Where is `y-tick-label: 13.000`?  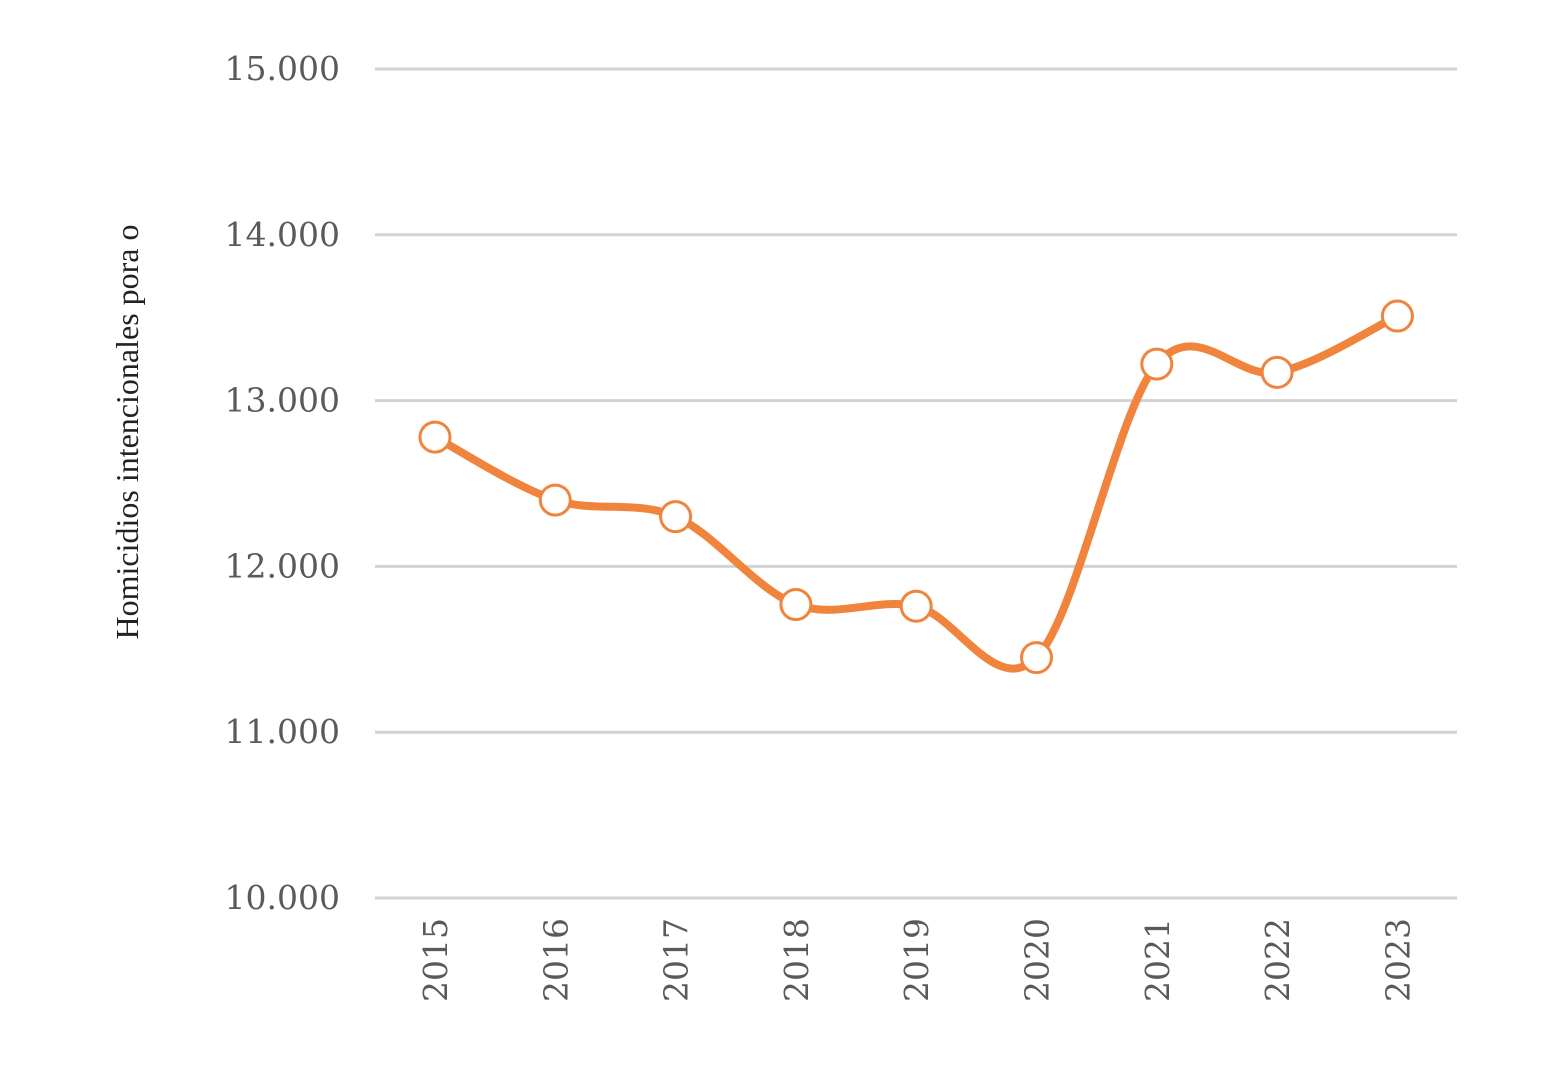
y-tick-label: 13.000 is located at coordinates (282, 400).